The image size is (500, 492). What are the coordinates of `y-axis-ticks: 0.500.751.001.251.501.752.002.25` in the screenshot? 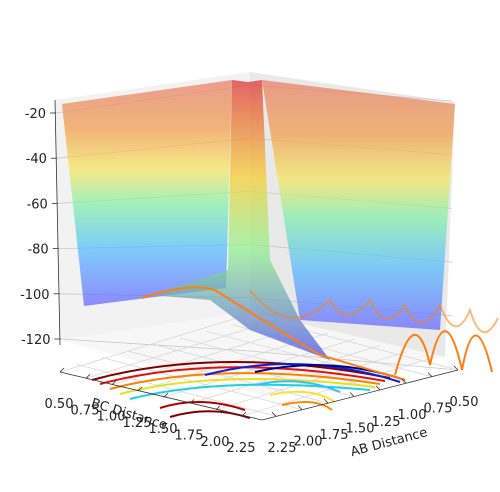 It's located at (150, 411).